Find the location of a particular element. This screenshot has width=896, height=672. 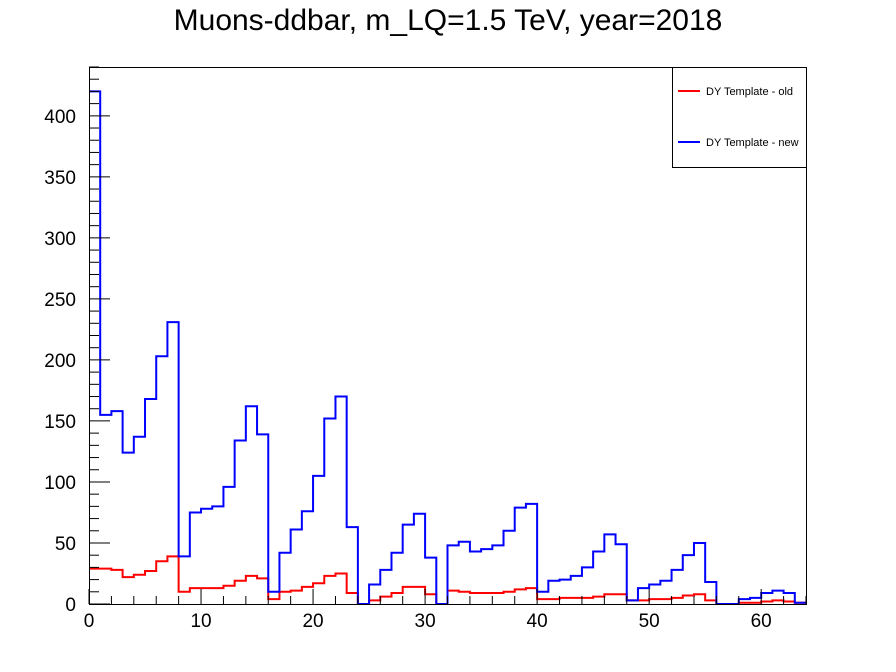

x-tick-label: 50 is located at coordinates (649, 621).